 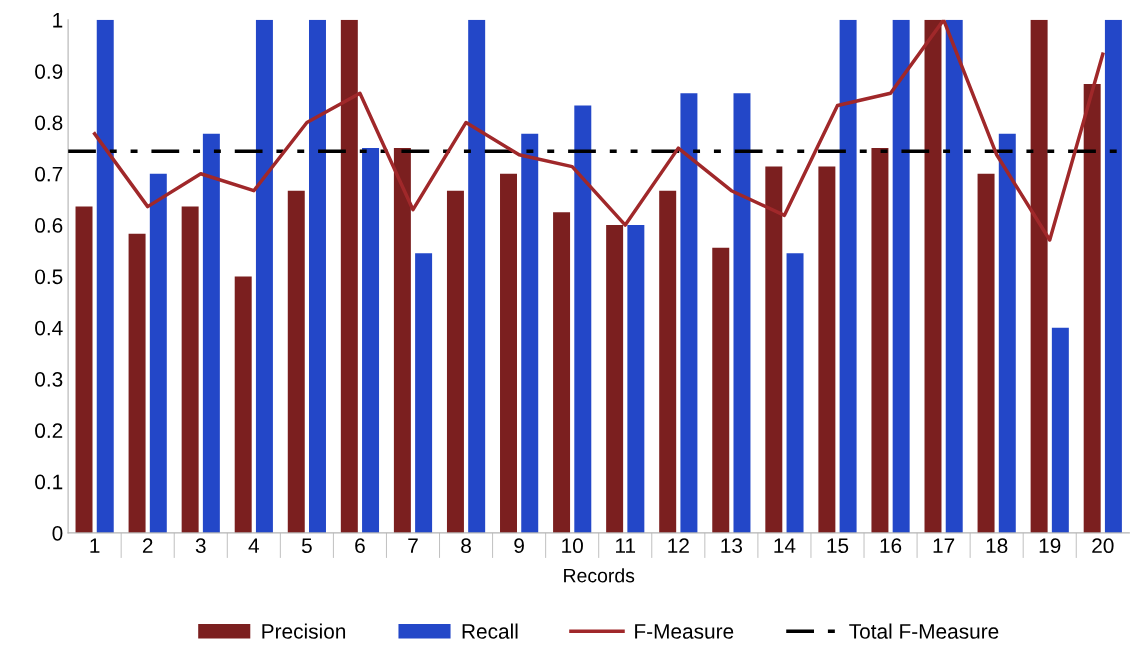 I want to click on y-tick-label: 0.4, so click(x=49, y=328).